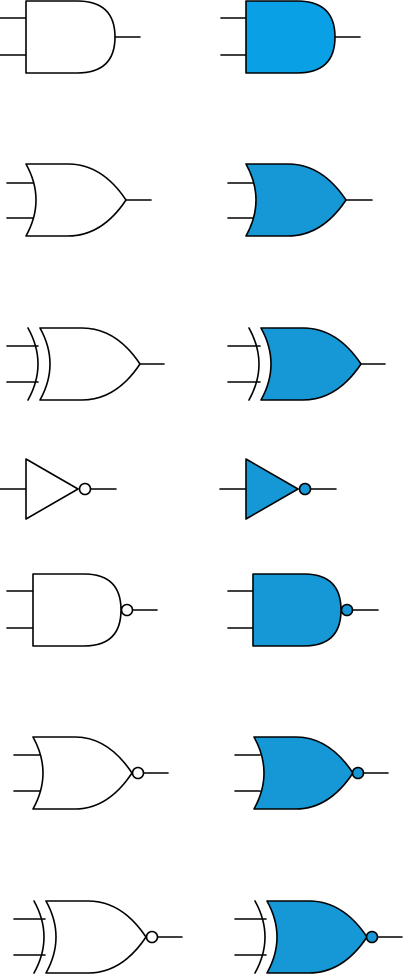  What do you see at coordinates (303, 610) in the screenshot?
I see `nand-gate-filled` at bounding box center [303, 610].